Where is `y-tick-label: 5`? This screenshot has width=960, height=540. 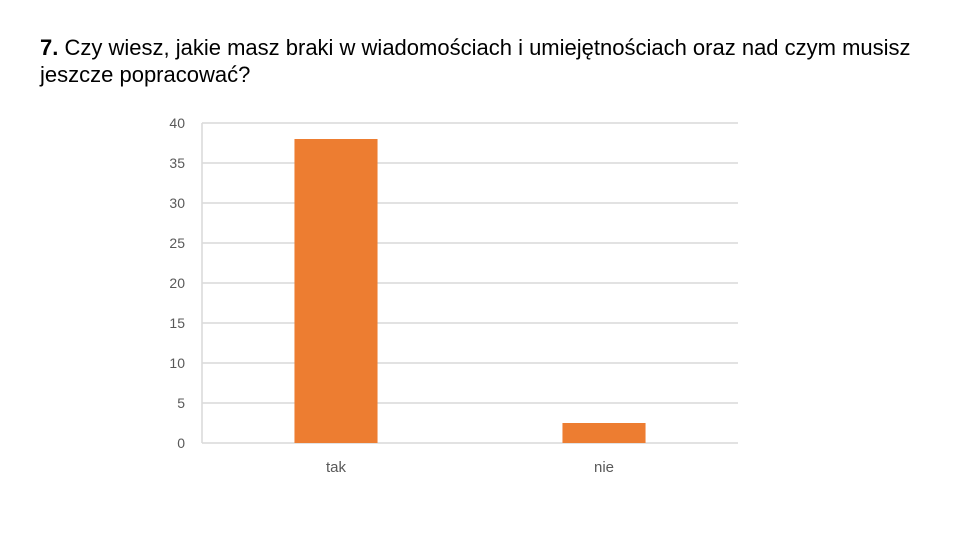 y-tick-label: 5 is located at coordinates (181, 403).